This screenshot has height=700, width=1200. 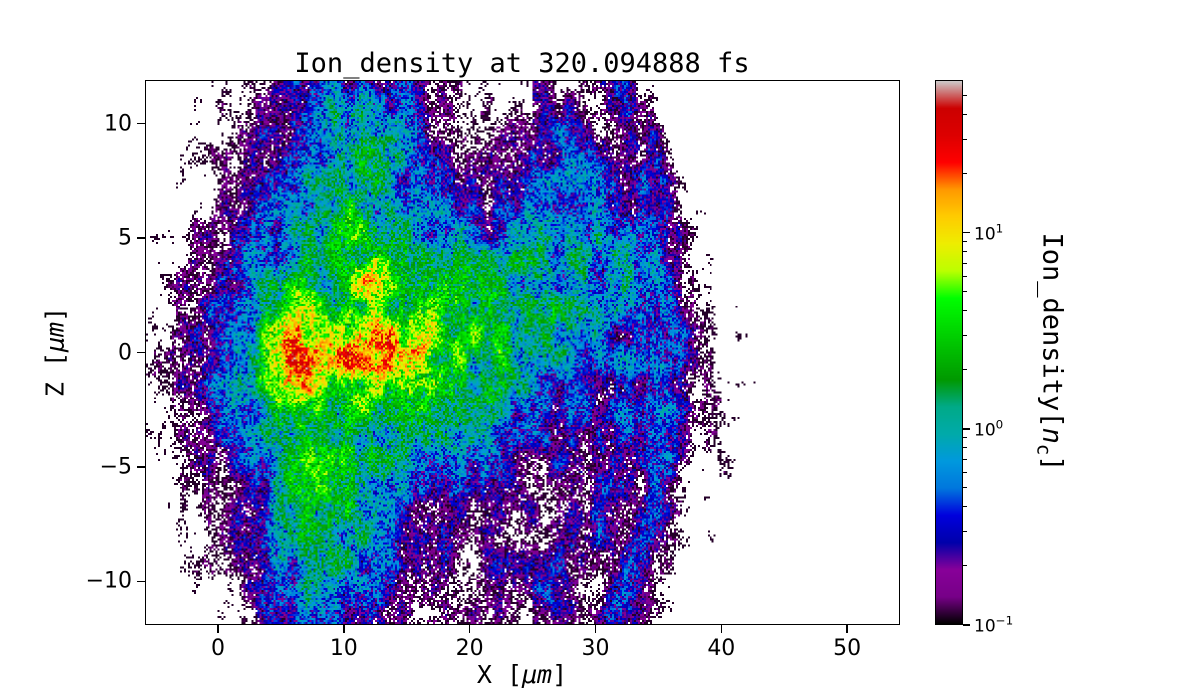 I want to click on x-tick-label: 0, so click(x=217, y=648).